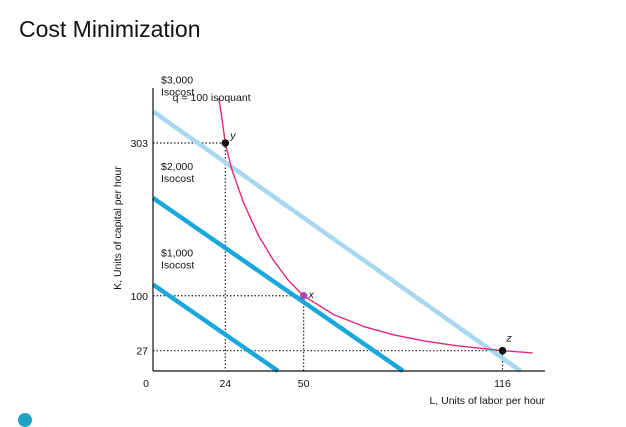 This screenshot has width=626, height=427. Describe the element at coordinates (177, 80) in the screenshot. I see `isocost-label-3000-amount: $3,000` at that location.